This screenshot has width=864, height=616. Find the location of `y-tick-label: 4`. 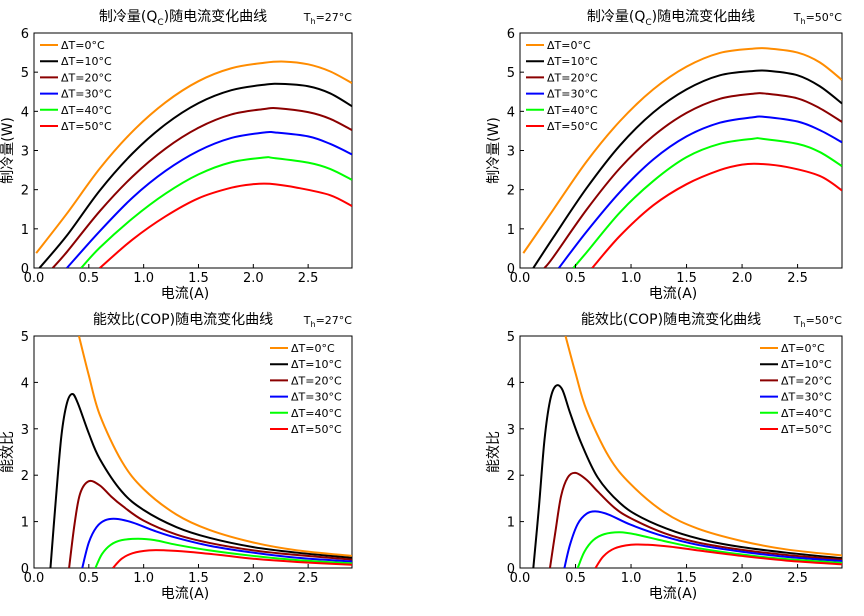

y-tick-label: 4 is located at coordinates (25, 112).